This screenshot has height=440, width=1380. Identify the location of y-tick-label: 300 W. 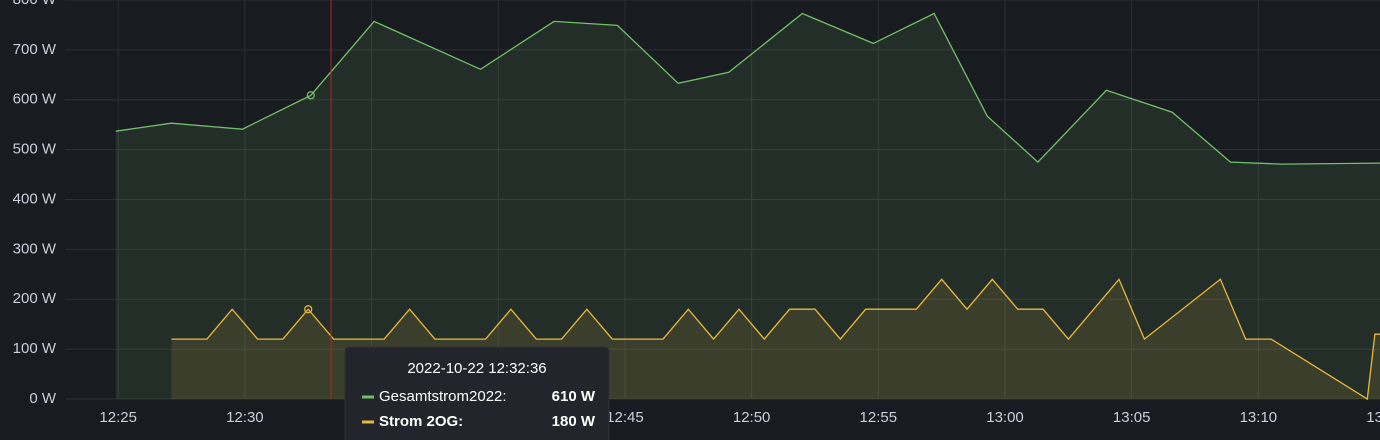
(35, 248).